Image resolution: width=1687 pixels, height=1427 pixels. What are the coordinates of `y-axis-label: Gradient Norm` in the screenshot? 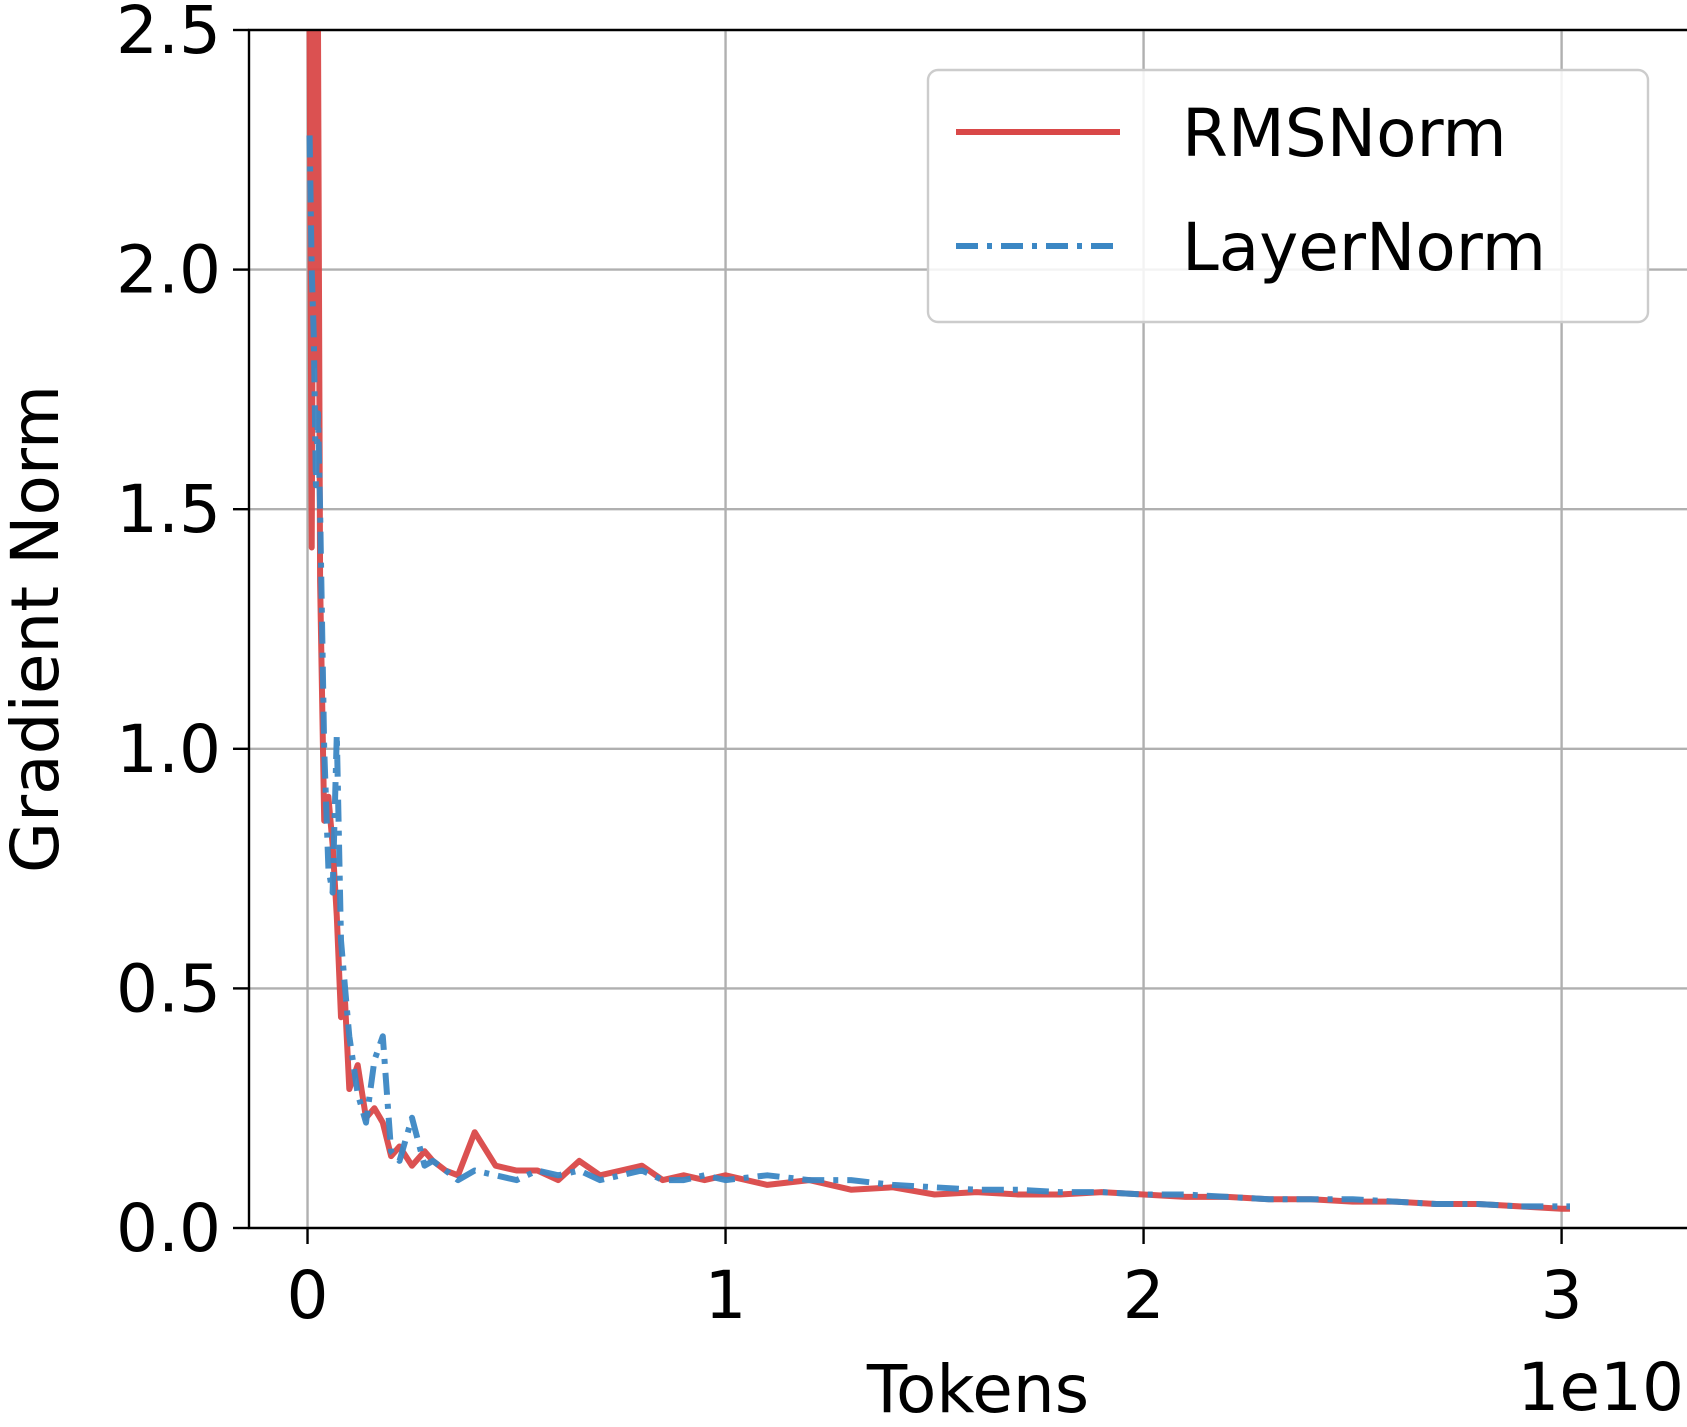 It's located at (37, 629).